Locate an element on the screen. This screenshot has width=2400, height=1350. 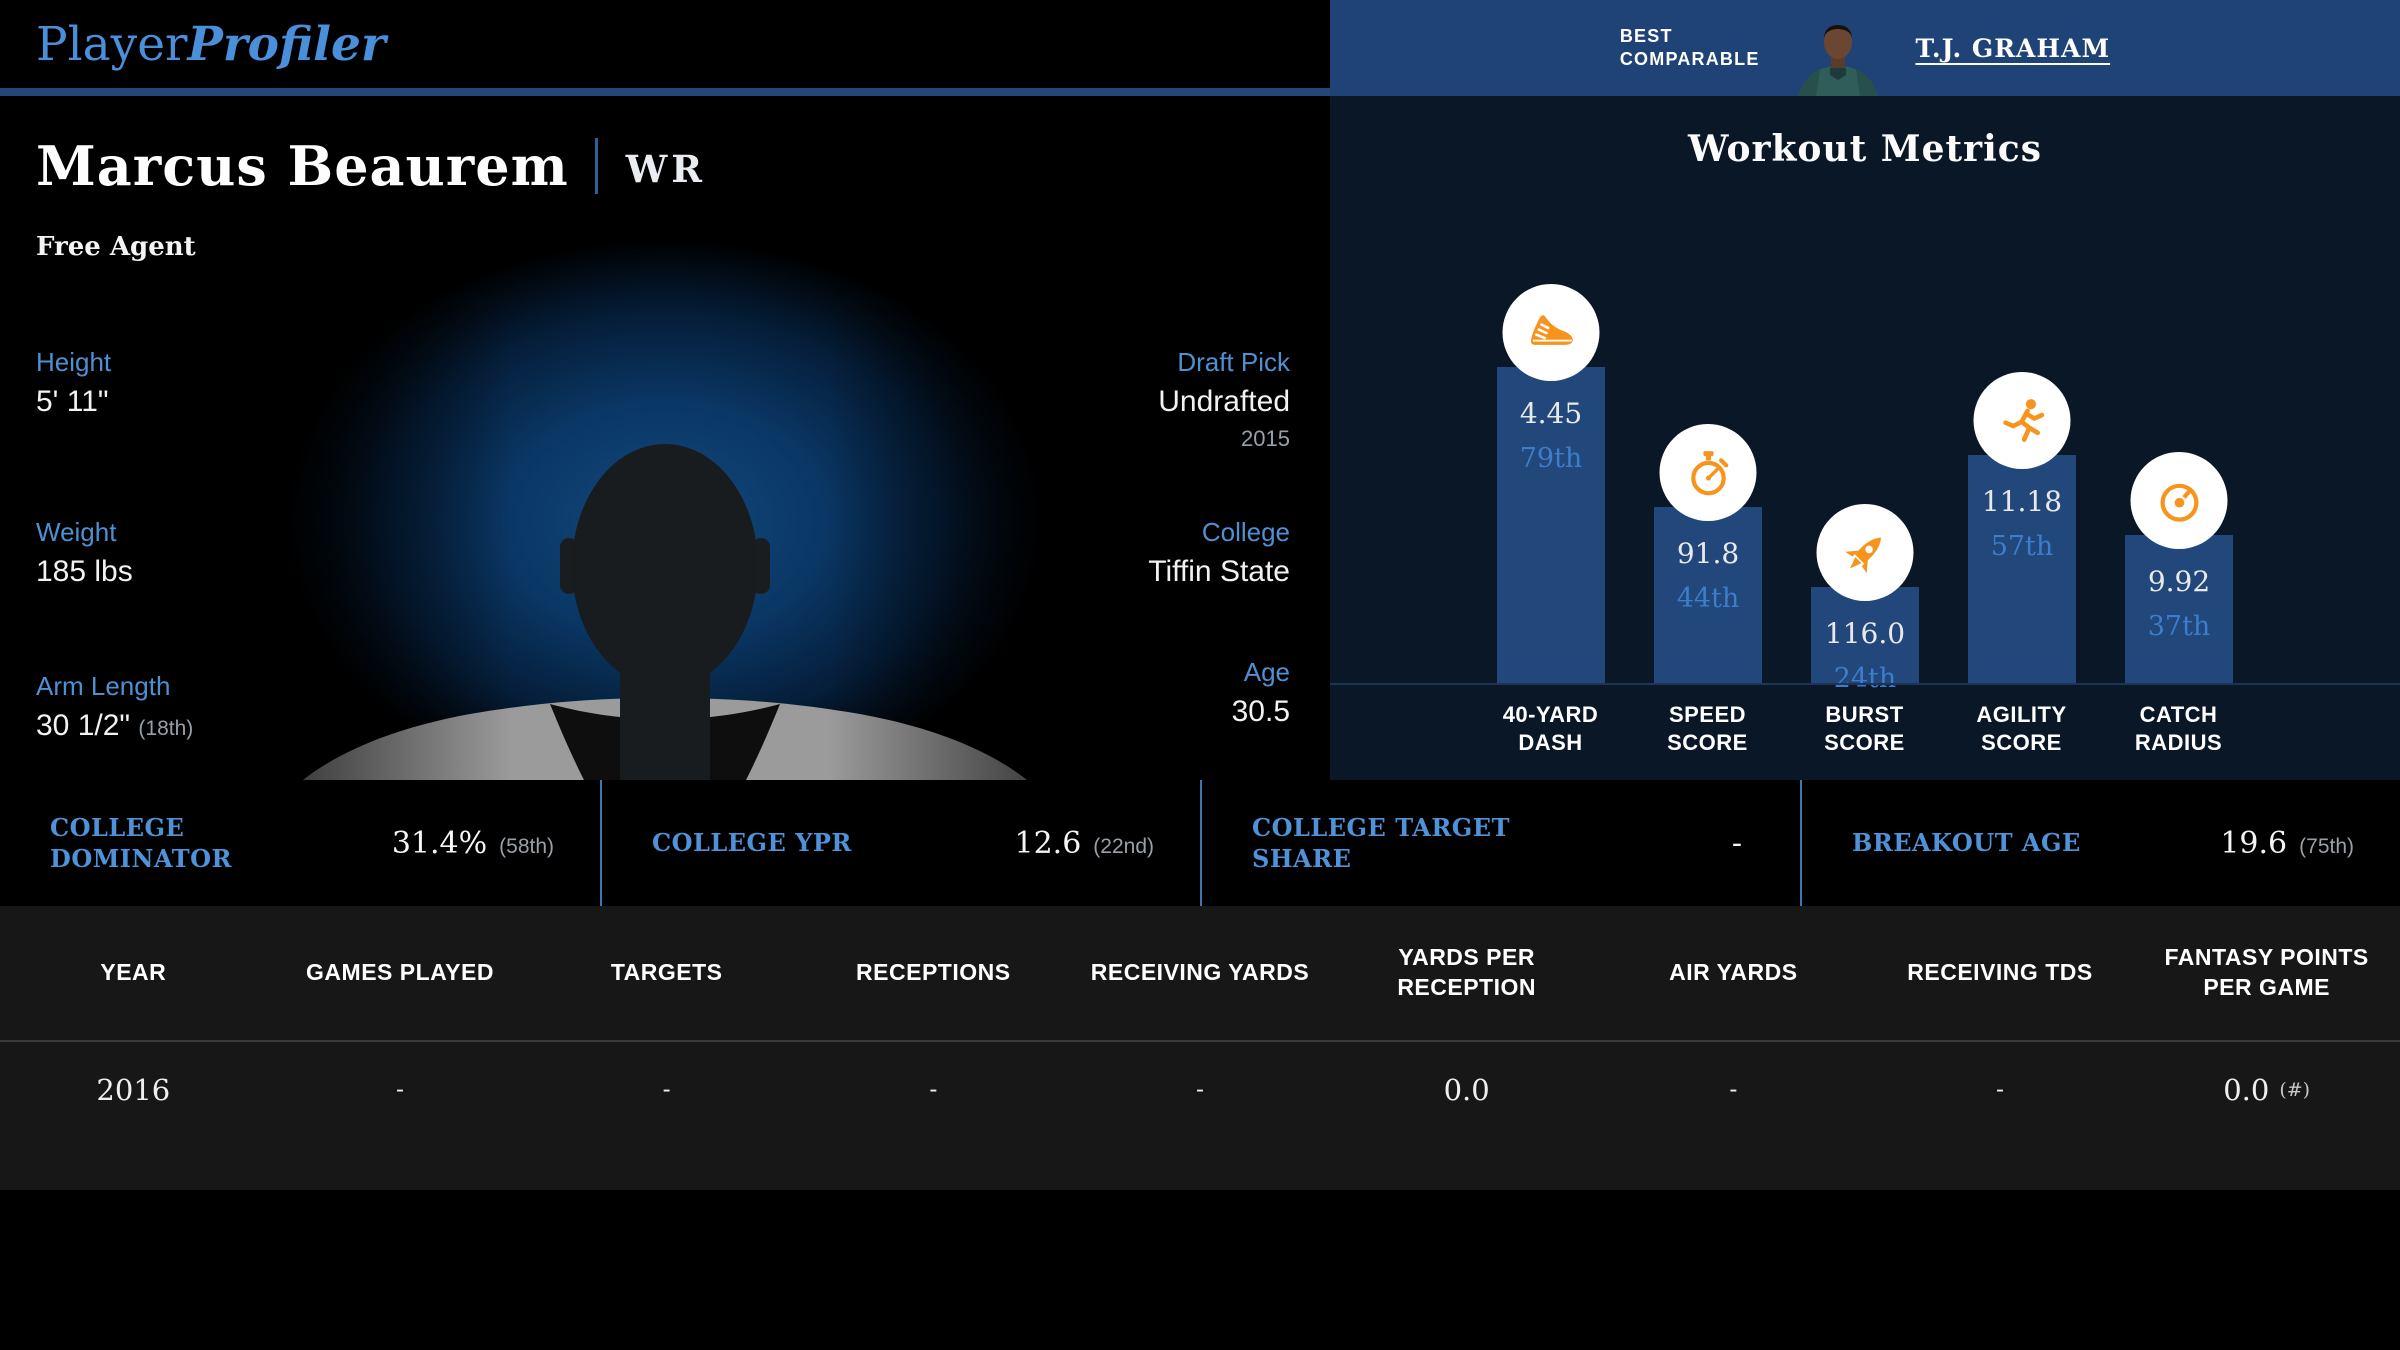
playerprofiler-logo: PlayerProfiler is located at coordinates (211, 44).